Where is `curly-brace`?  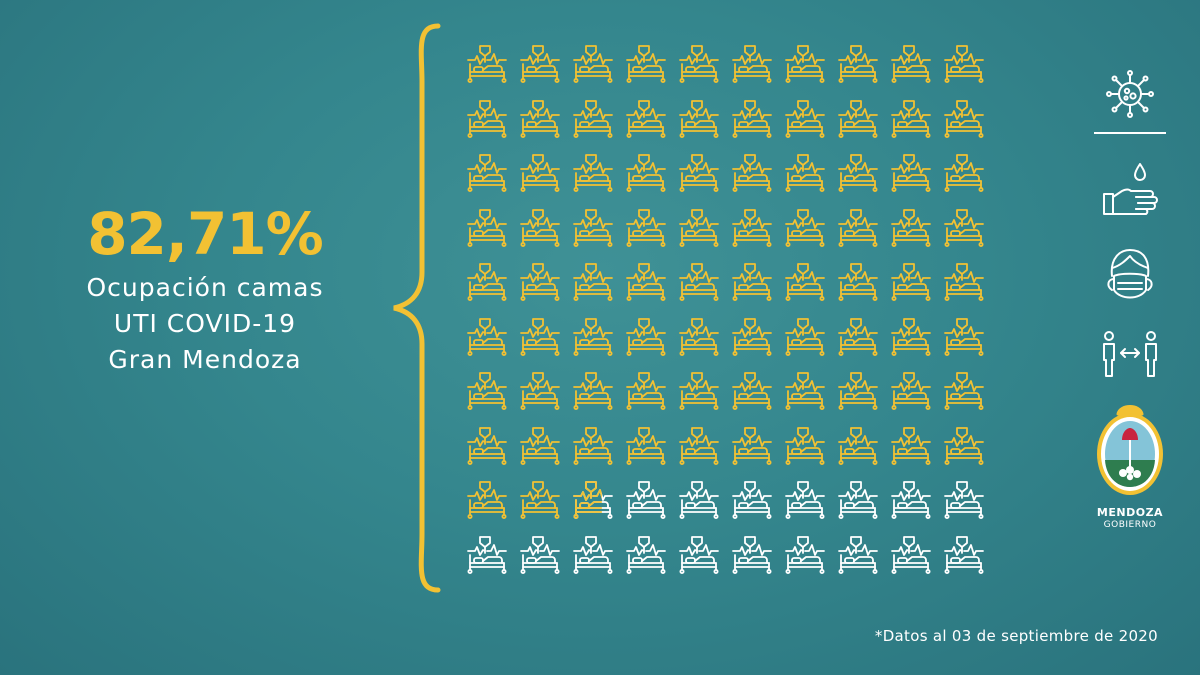 curly-brace is located at coordinates (417, 308).